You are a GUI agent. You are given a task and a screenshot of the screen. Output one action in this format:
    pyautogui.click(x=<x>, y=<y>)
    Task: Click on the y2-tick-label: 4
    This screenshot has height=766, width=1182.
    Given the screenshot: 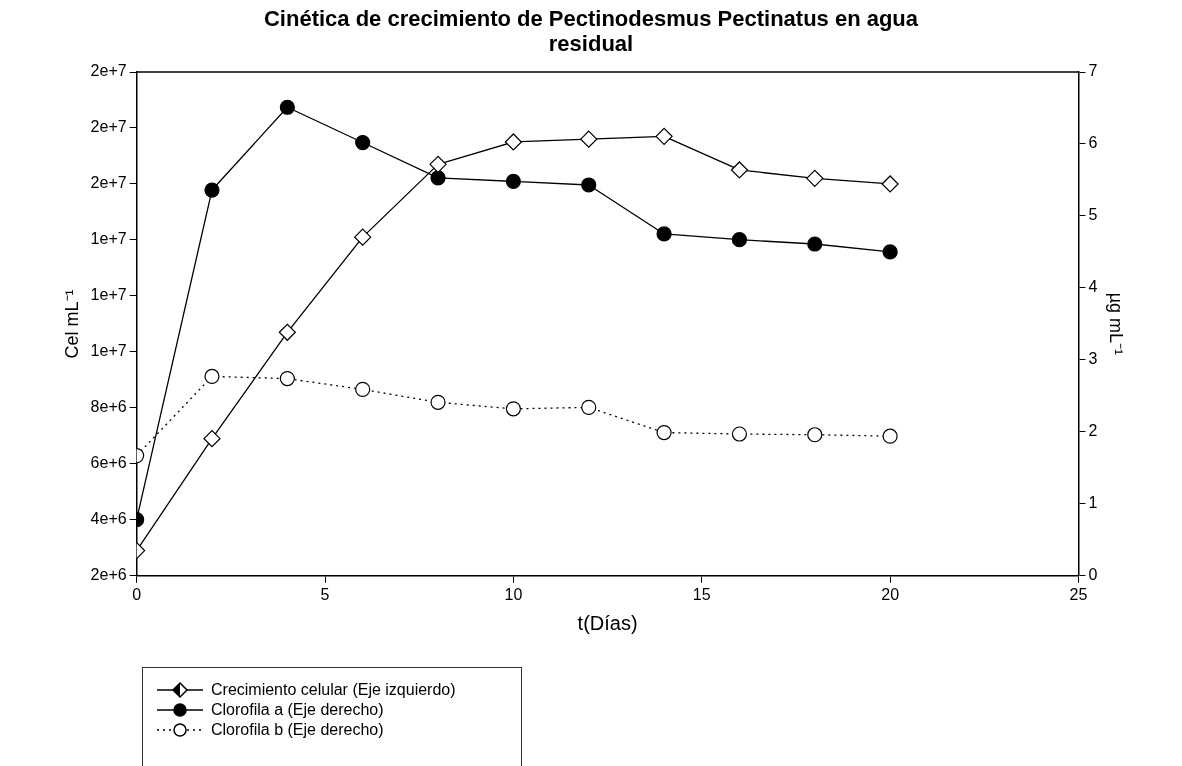 What is the action you would take?
    pyautogui.click(x=1093, y=287)
    